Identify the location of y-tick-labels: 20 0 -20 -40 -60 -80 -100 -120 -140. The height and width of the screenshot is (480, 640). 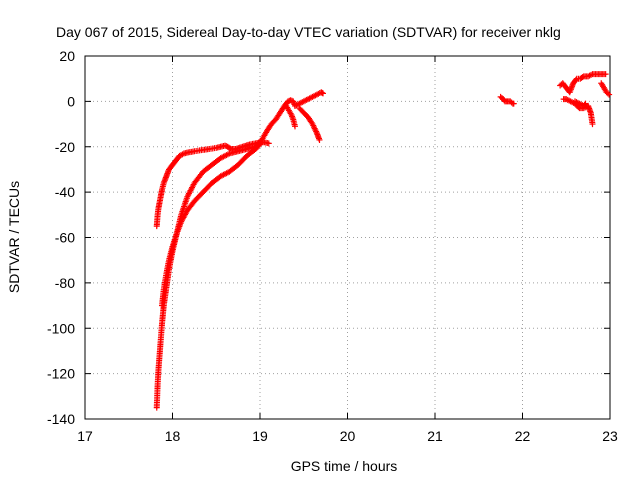
(61, 237).